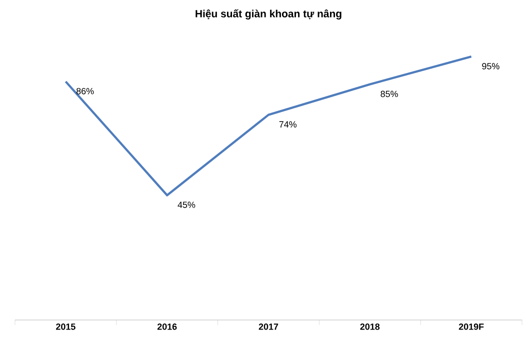  I want to click on data-label: 86%, so click(85, 91).